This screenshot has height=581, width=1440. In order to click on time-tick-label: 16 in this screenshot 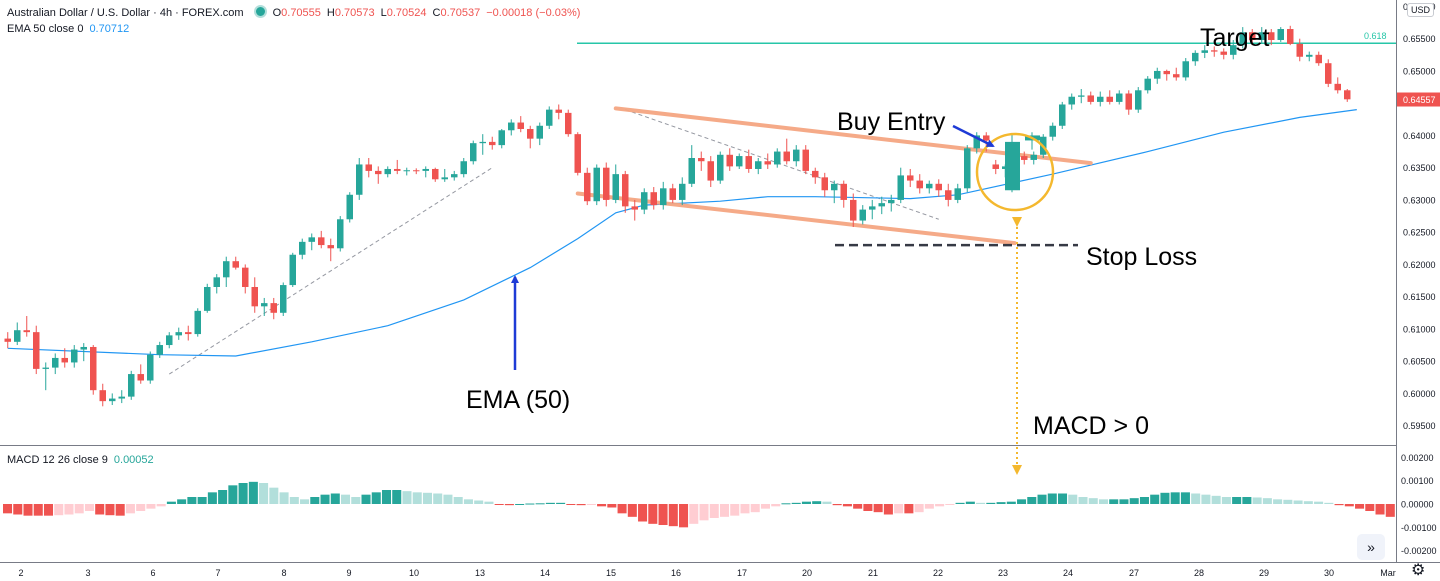, I will do `click(676, 573)`.